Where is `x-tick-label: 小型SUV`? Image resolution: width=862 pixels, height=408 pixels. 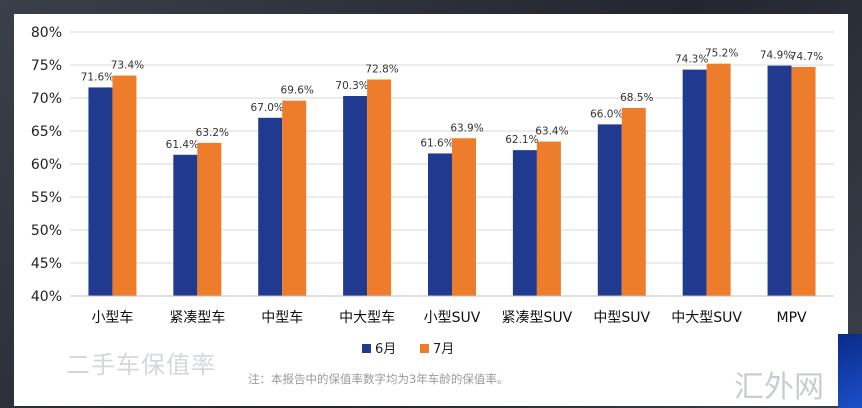 x-tick-label: 小型SUV is located at coordinates (452, 318).